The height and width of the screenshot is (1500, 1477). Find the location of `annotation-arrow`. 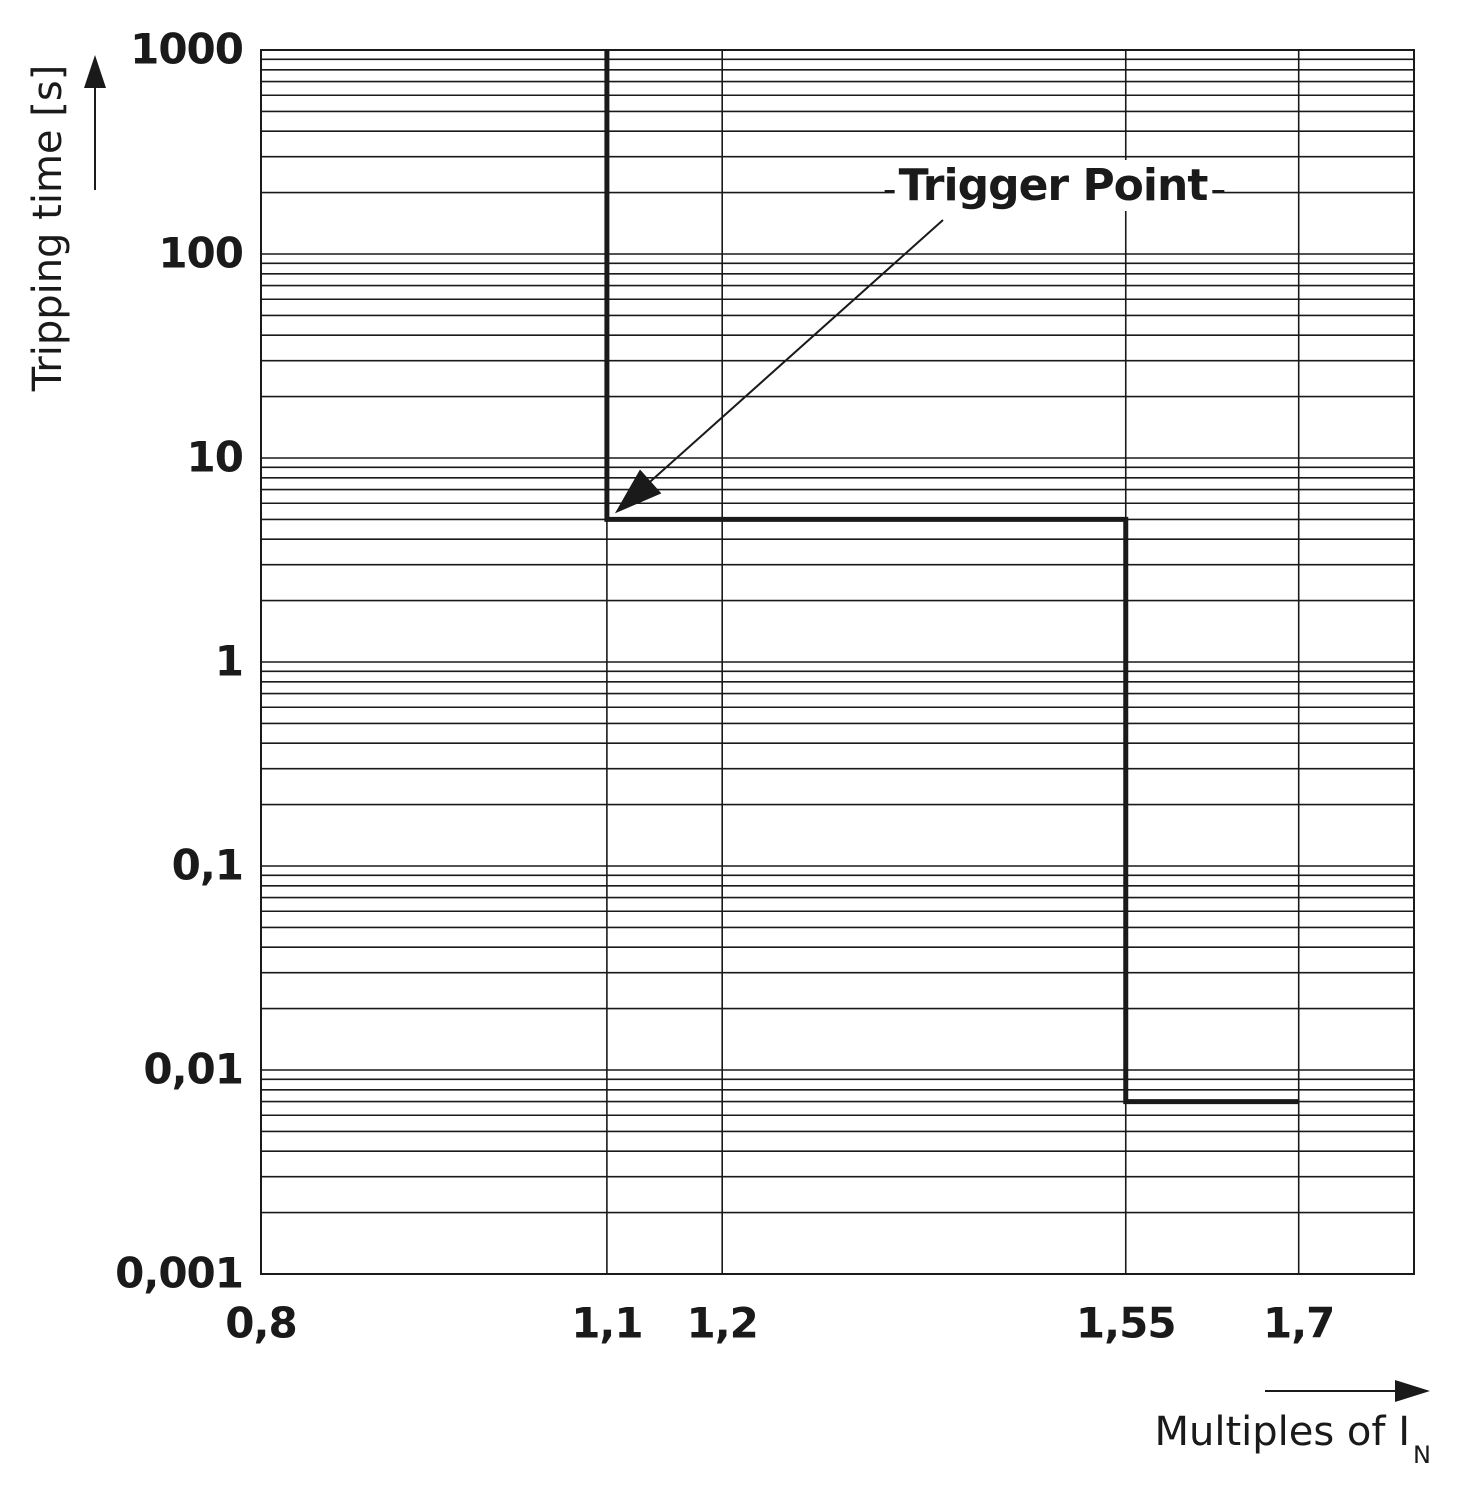

annotation-arrow is located at coordinates (794, 353).